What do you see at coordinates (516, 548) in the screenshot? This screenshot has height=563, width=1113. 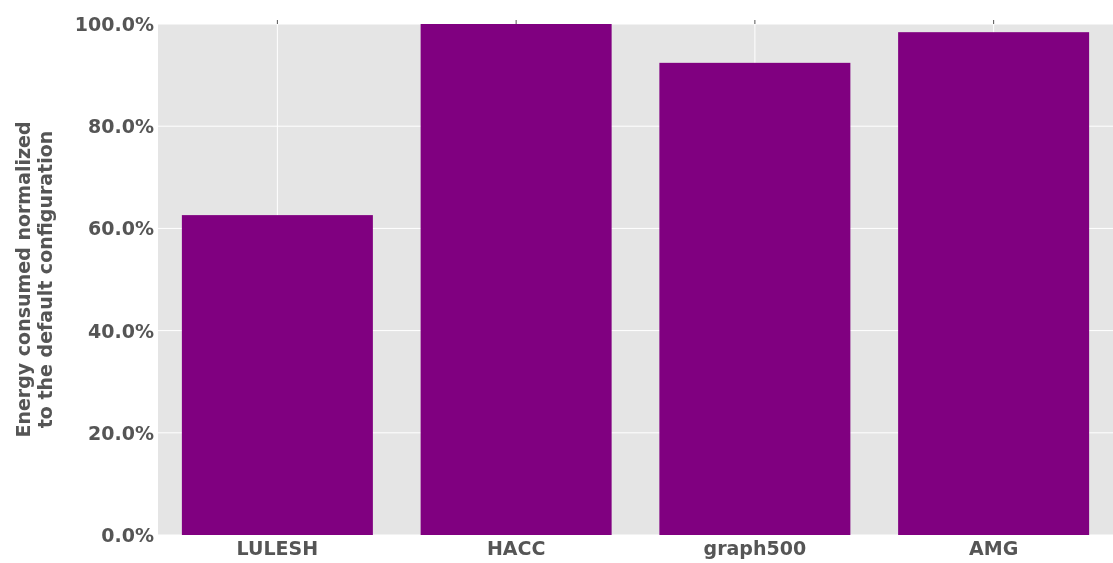 I see `x-tick-label: HACC` at bounding box center [516, 548].